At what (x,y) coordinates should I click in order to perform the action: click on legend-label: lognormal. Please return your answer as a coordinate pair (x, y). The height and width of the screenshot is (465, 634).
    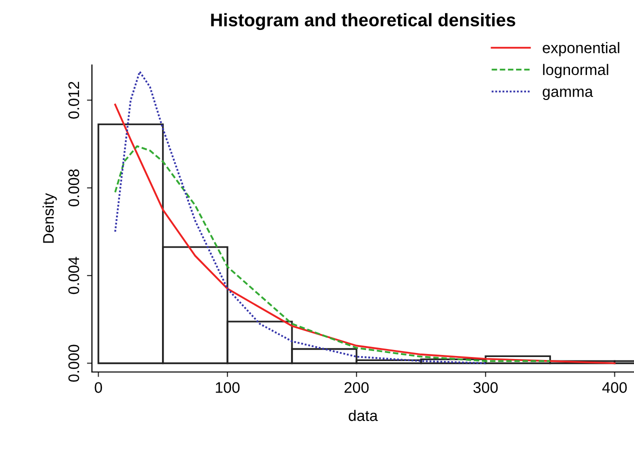
    Looking at the image, I should click on (575, 71).